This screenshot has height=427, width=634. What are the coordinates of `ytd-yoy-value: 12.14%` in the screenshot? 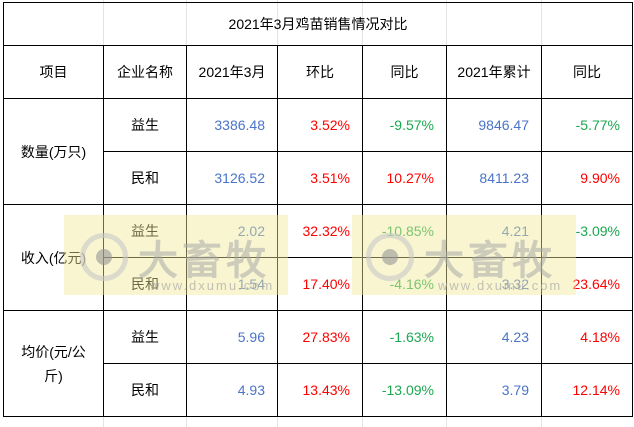 It's located at (587, 390).